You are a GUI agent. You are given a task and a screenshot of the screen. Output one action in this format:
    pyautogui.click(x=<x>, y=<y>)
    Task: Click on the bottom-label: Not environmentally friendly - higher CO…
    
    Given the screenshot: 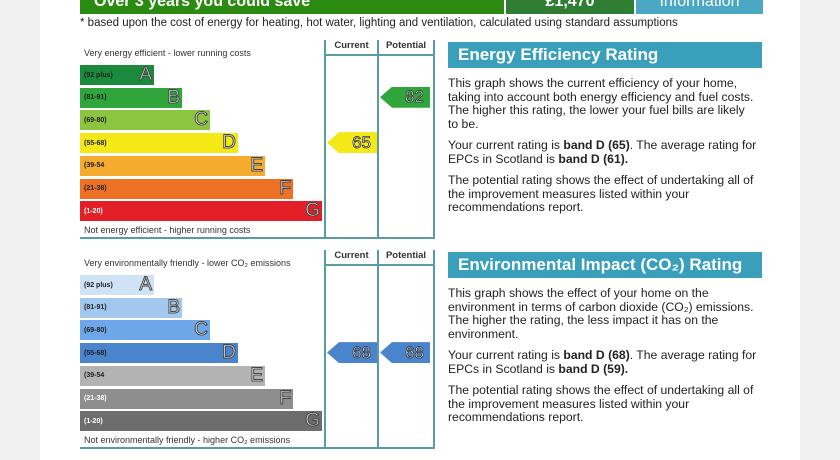 What is the action you would take?
    pyautogui.click(x=187, y=440)
    